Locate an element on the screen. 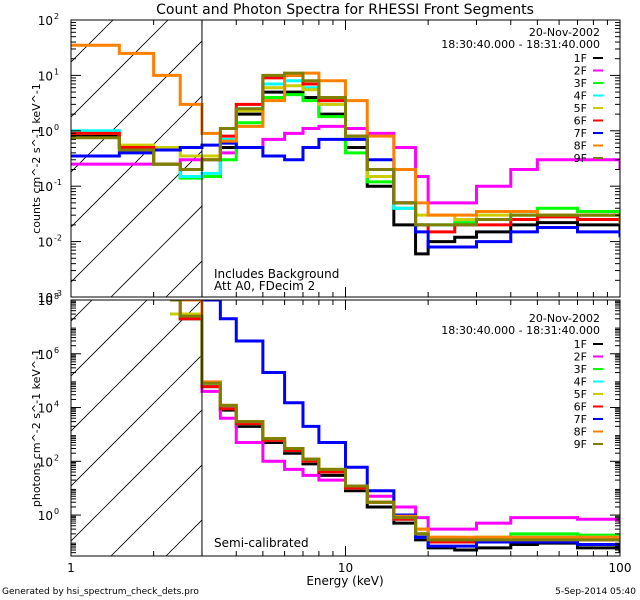  annotation-includes-background: Includes Background is located at coordinates (276, 274).